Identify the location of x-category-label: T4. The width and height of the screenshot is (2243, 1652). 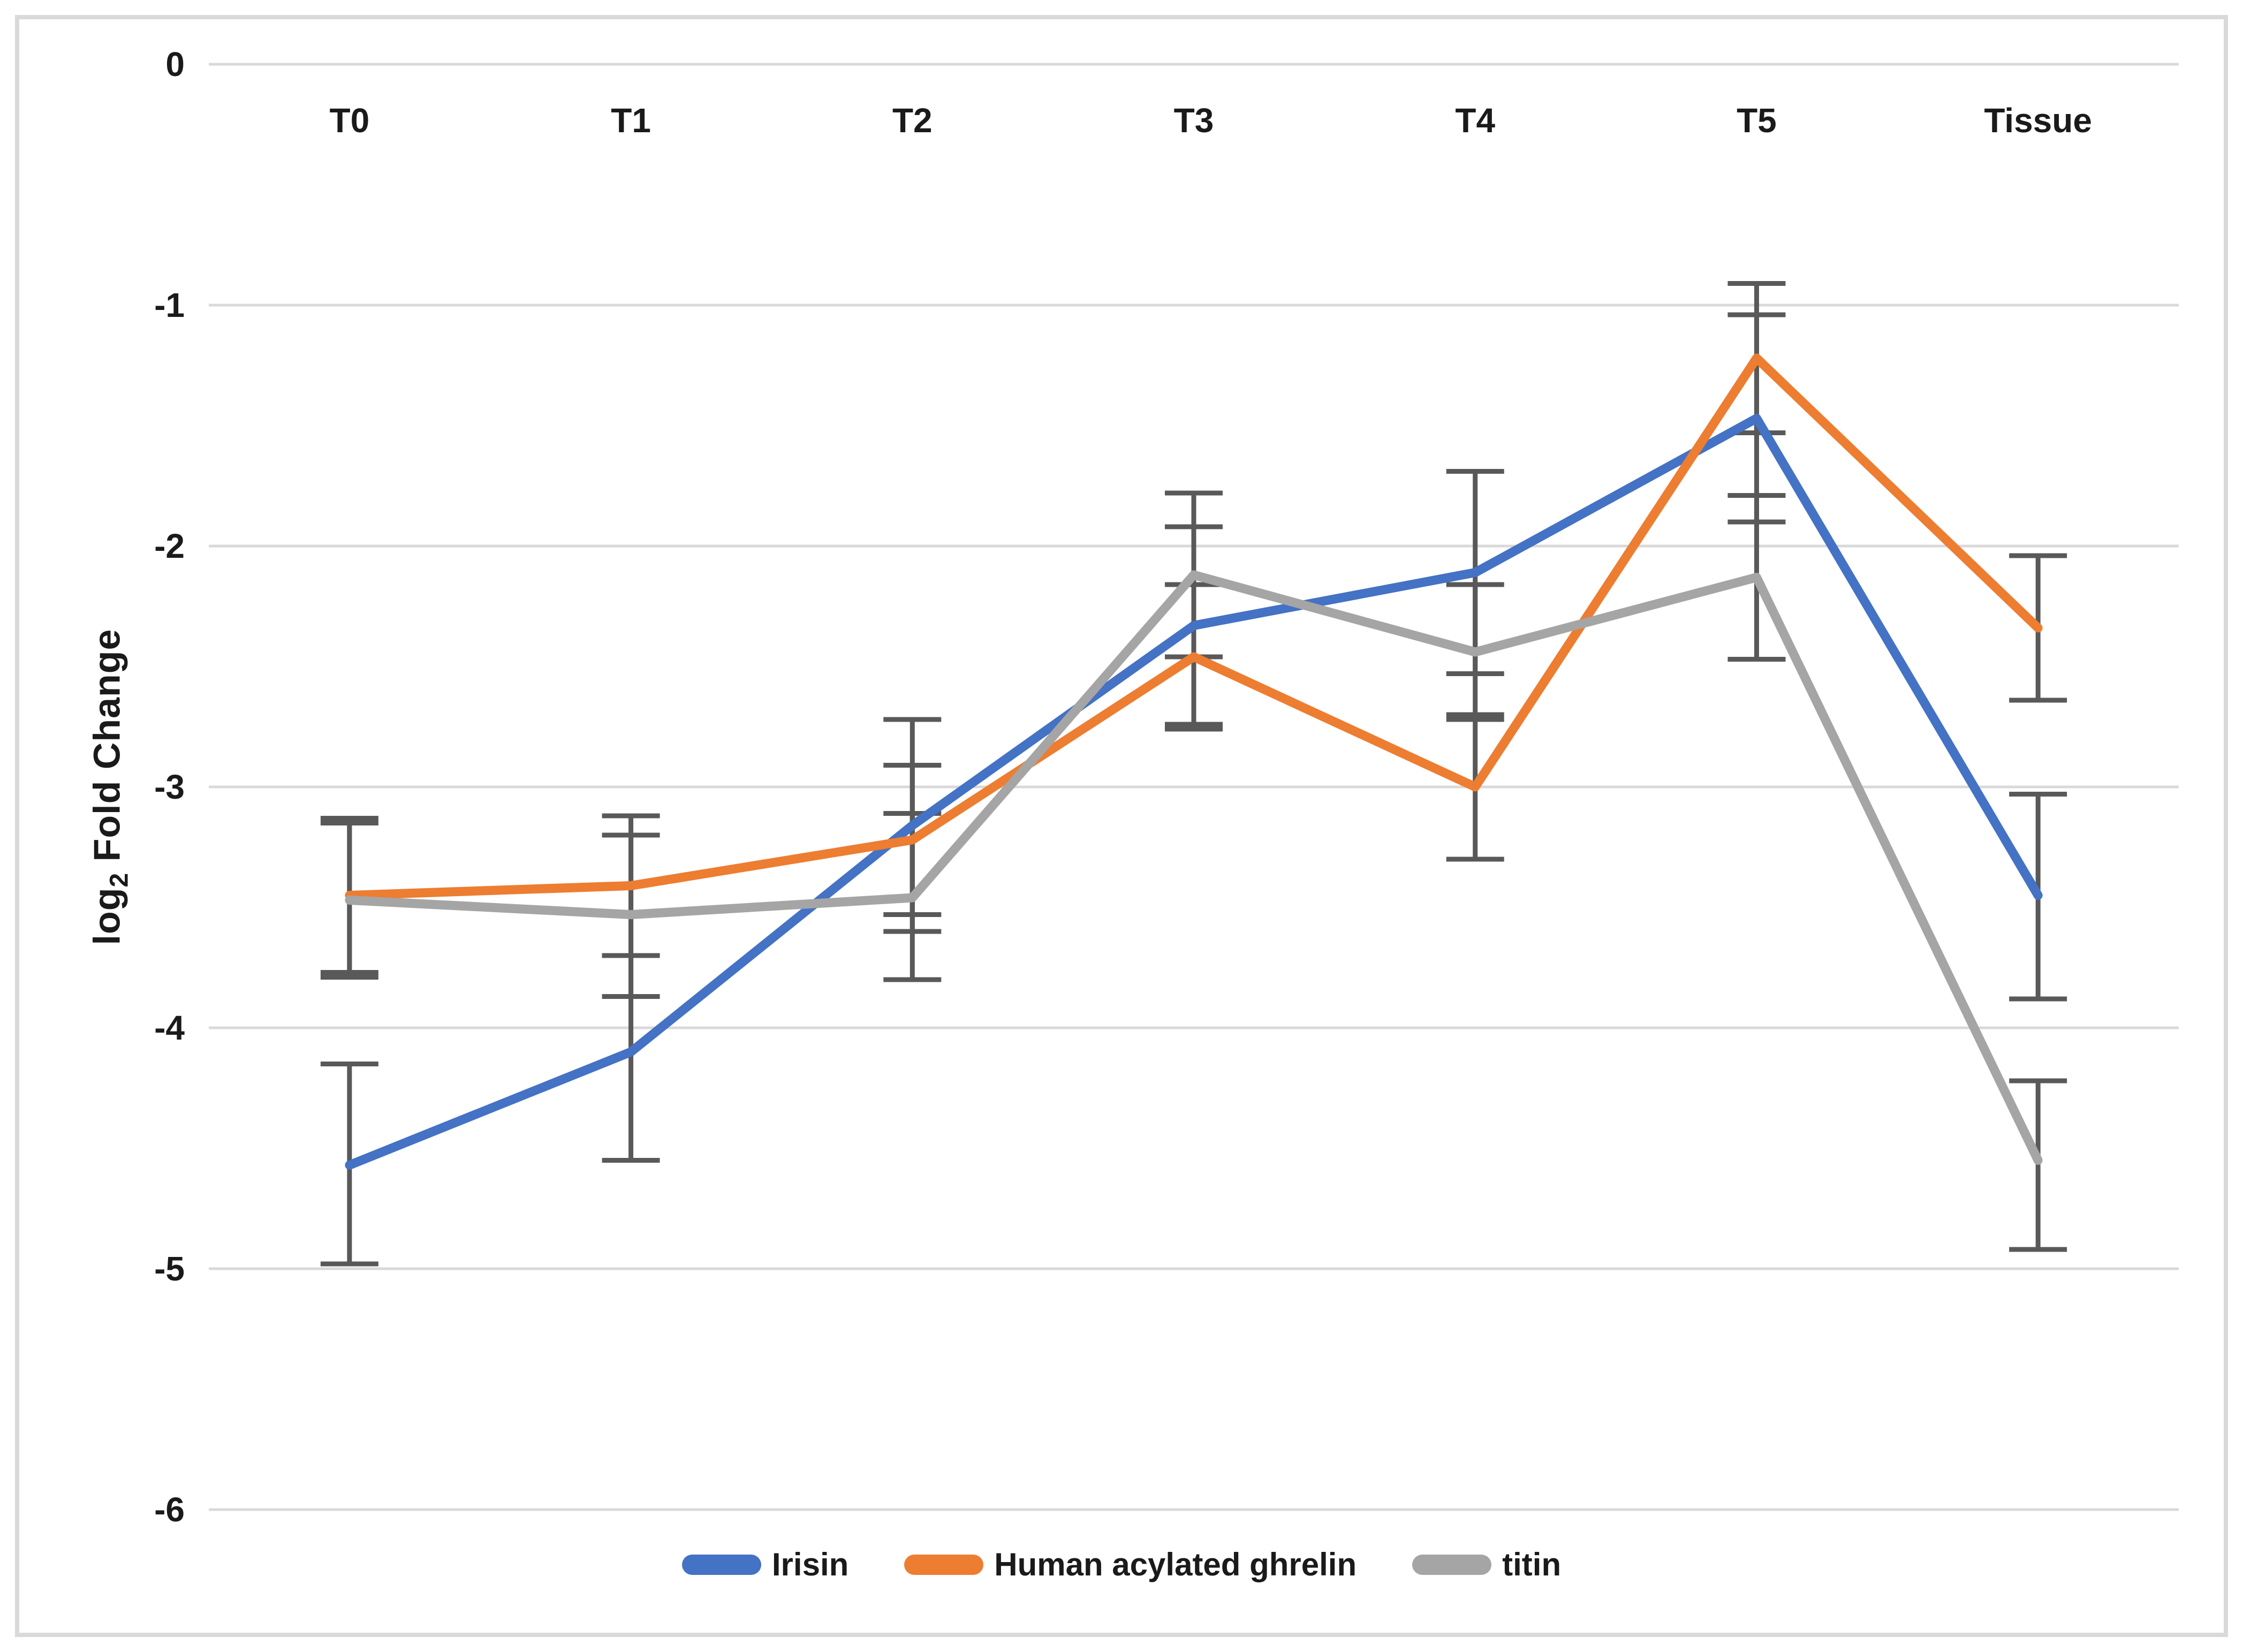
(1475, 121).